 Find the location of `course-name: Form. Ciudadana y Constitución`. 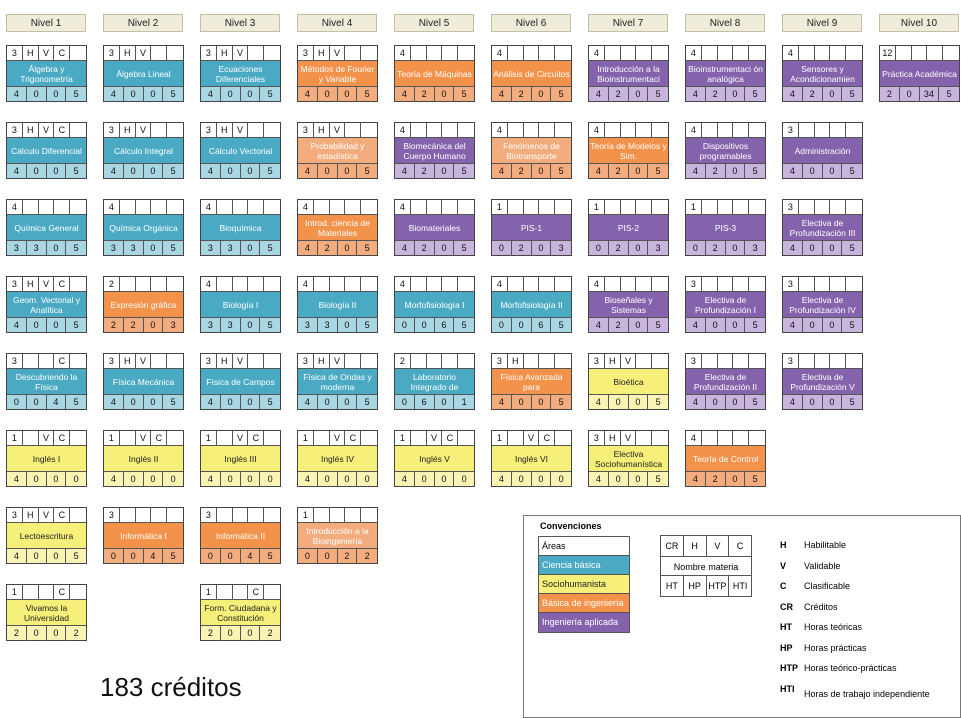

course-name: Form. Ciudadana y Constitución is located at coordinates (240, 612).